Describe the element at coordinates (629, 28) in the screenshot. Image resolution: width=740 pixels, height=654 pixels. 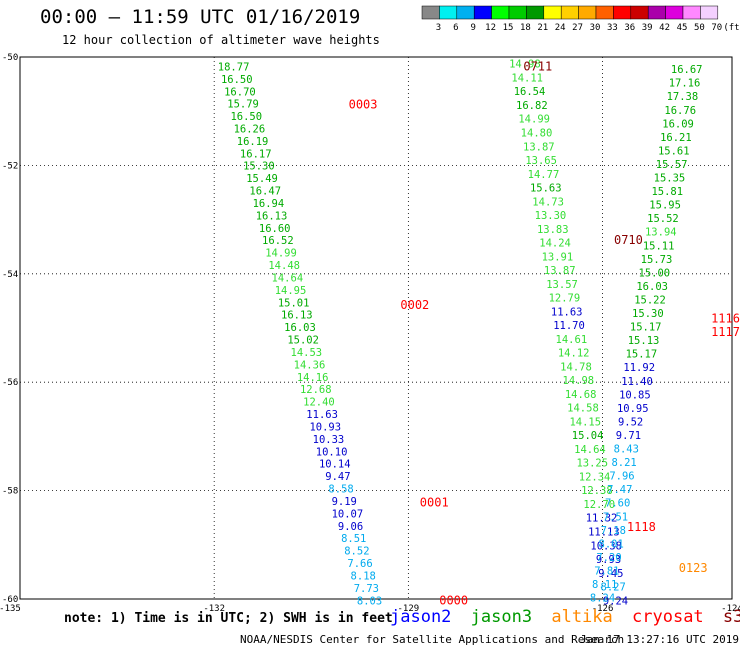
I see `color-scale-tick: 36` at that location.